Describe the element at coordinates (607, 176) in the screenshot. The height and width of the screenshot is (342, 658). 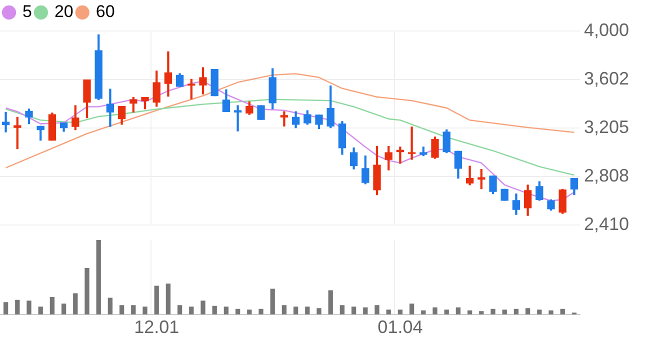
I see `y-tick-label: 2,808` at that location.